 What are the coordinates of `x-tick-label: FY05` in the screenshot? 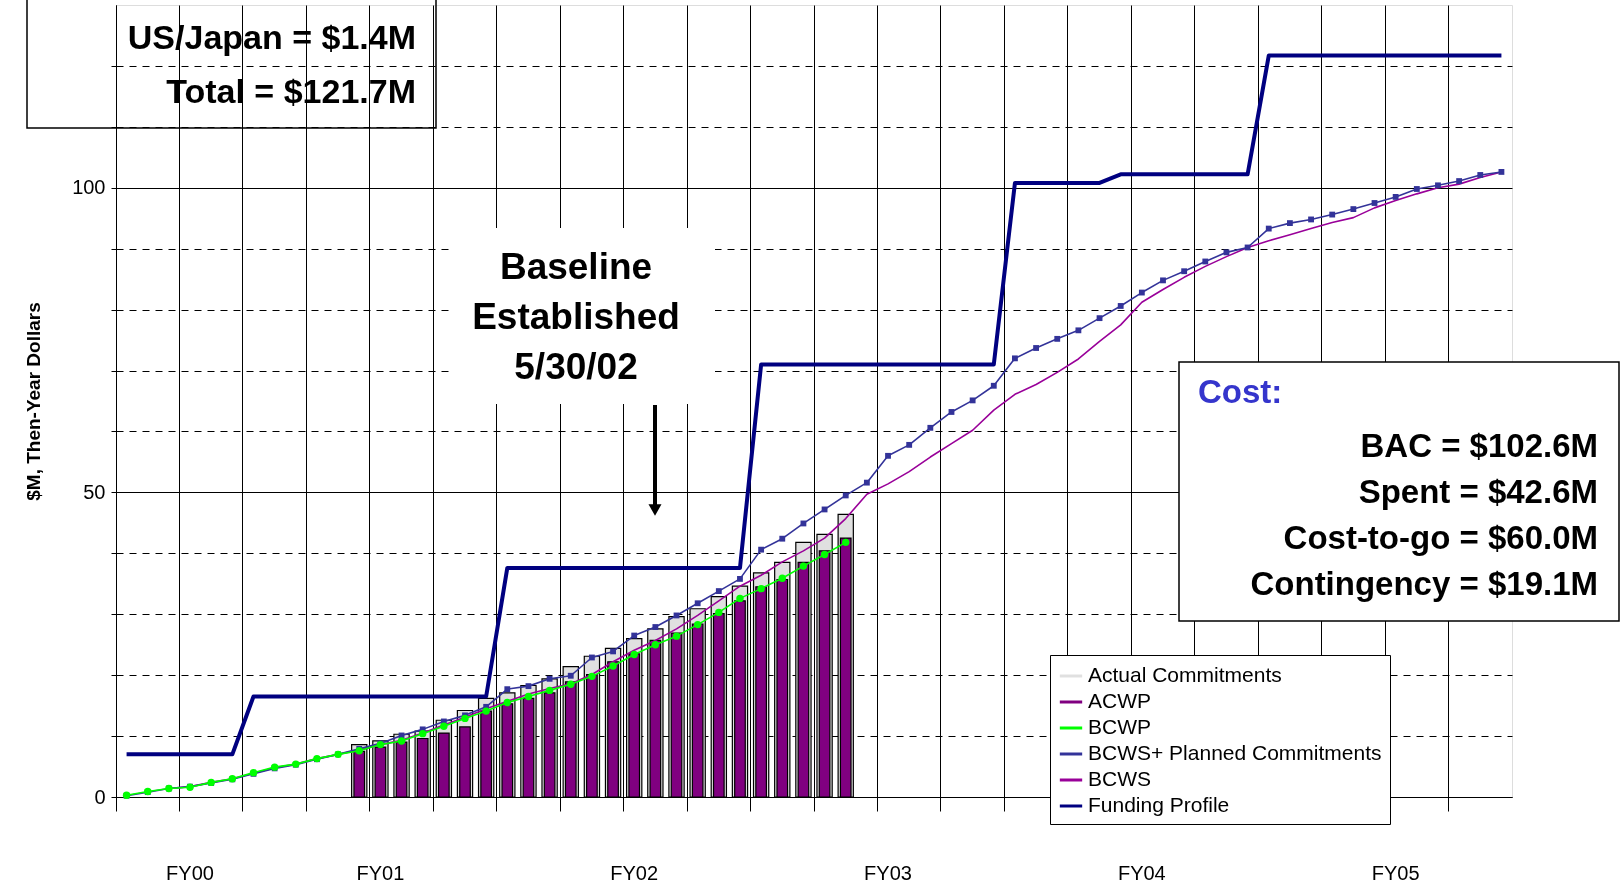 It's located at (1395, 872).